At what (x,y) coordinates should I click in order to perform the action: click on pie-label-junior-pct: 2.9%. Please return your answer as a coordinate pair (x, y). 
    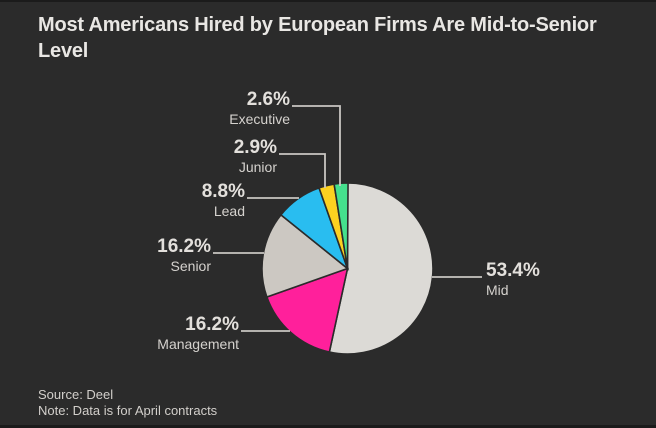
    Looking at the image, I should click on (255, 147).